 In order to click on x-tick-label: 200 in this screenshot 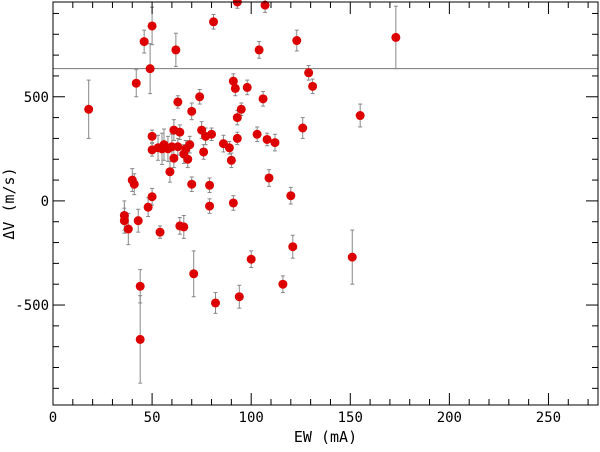, I will do `click(449, 418)`.